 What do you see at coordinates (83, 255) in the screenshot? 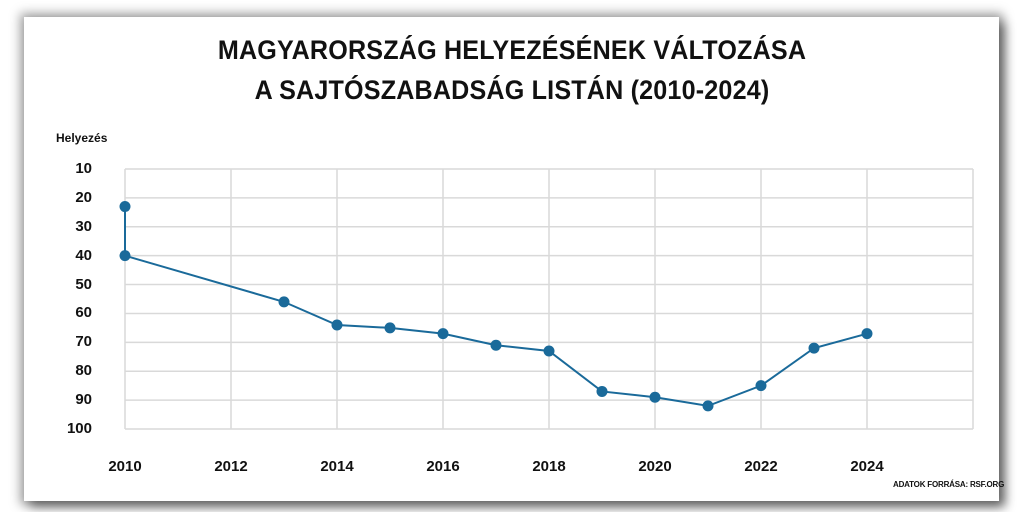
I see `y-tick-label: 40` at bounding box center [83, 255].